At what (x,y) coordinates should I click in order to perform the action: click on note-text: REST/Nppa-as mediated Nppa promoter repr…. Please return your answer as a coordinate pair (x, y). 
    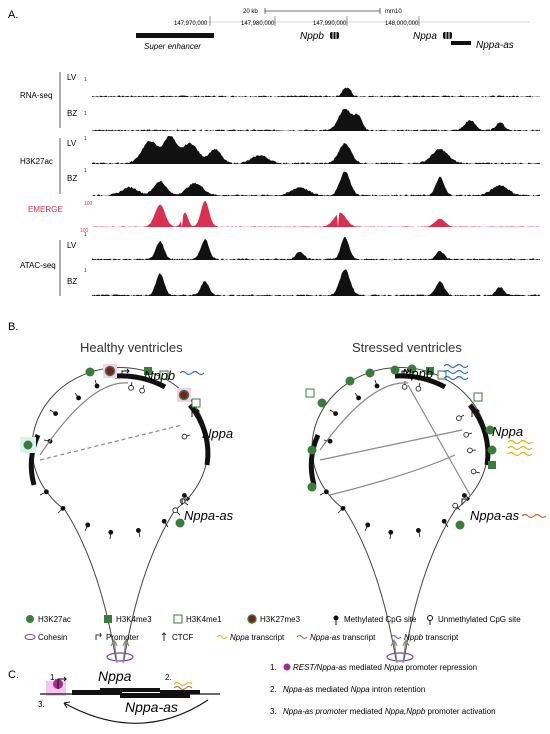
    Looking at the image, I should click on (385, 667).